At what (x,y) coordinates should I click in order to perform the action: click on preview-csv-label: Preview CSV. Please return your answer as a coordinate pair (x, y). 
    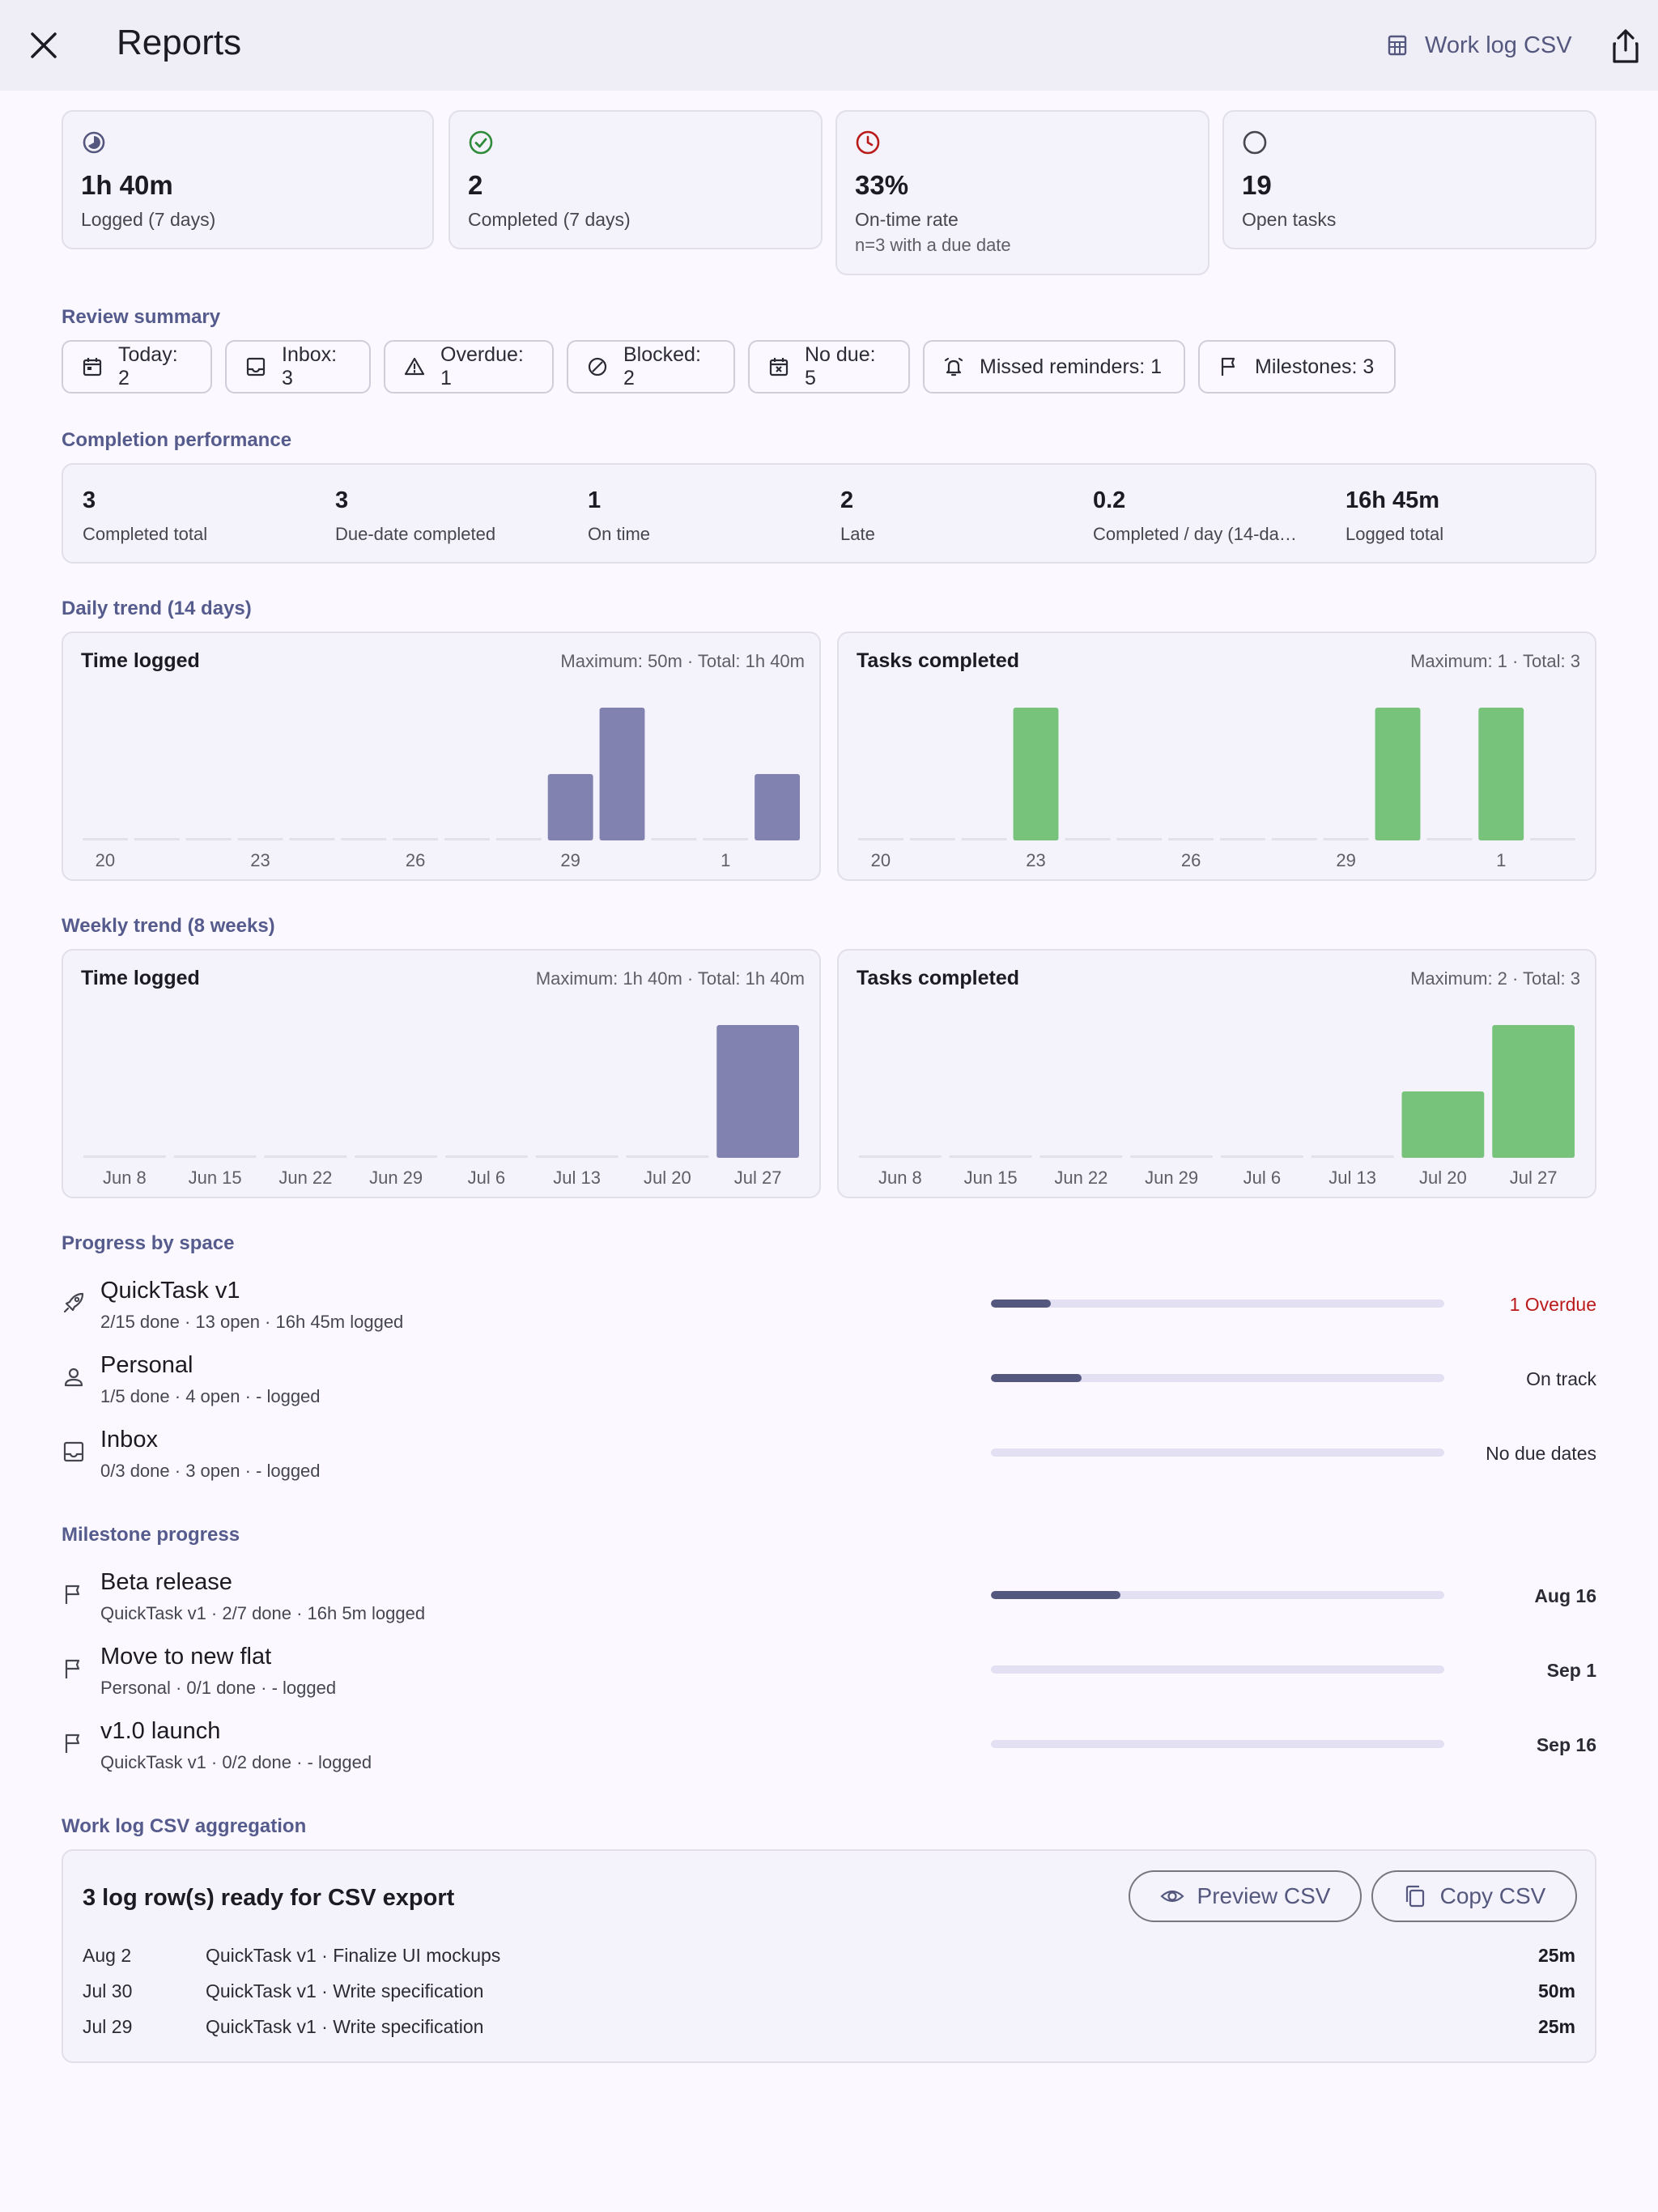
    Looking at the image, I should click on (1264, 1896).